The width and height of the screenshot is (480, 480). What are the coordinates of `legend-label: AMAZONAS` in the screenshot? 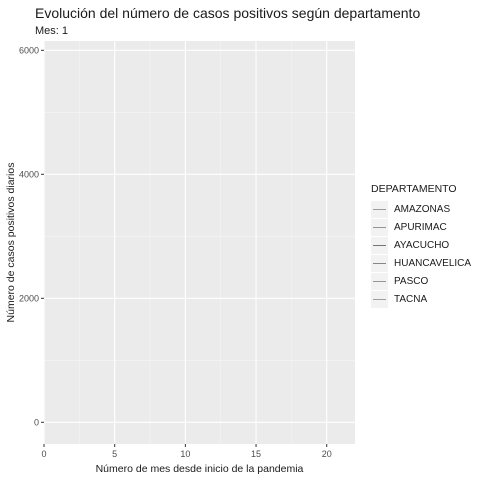 It's located at (422, 209).